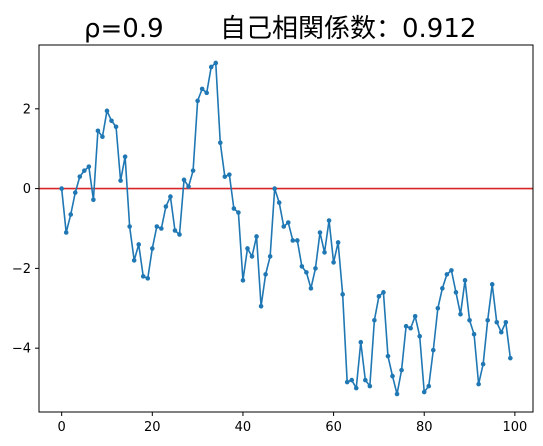  What do you see at coordinates (243, 427) in the screenshot?
I see `x-tick-label: 40` at bounding box center [243, 427].